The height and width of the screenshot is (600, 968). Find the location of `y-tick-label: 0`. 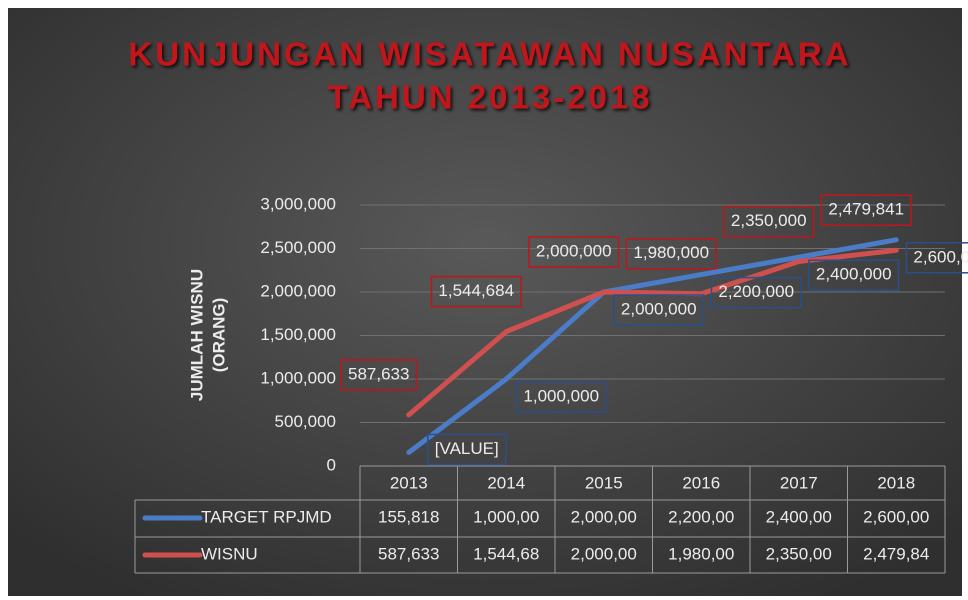

y-tick-label: 0 is located at coordinates (331, 464).